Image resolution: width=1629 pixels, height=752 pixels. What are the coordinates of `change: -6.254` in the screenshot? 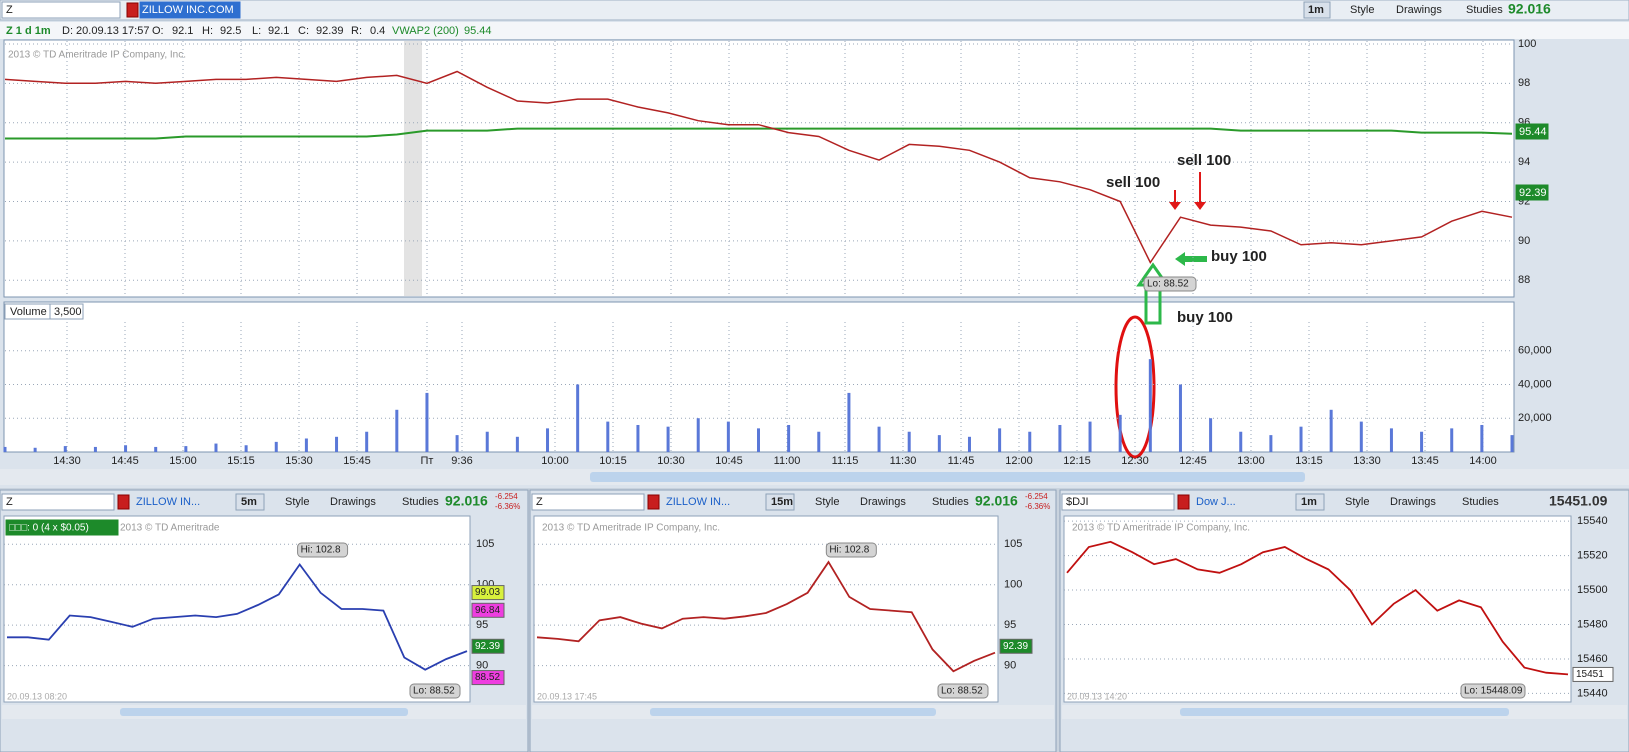 It's located at (506, 496).